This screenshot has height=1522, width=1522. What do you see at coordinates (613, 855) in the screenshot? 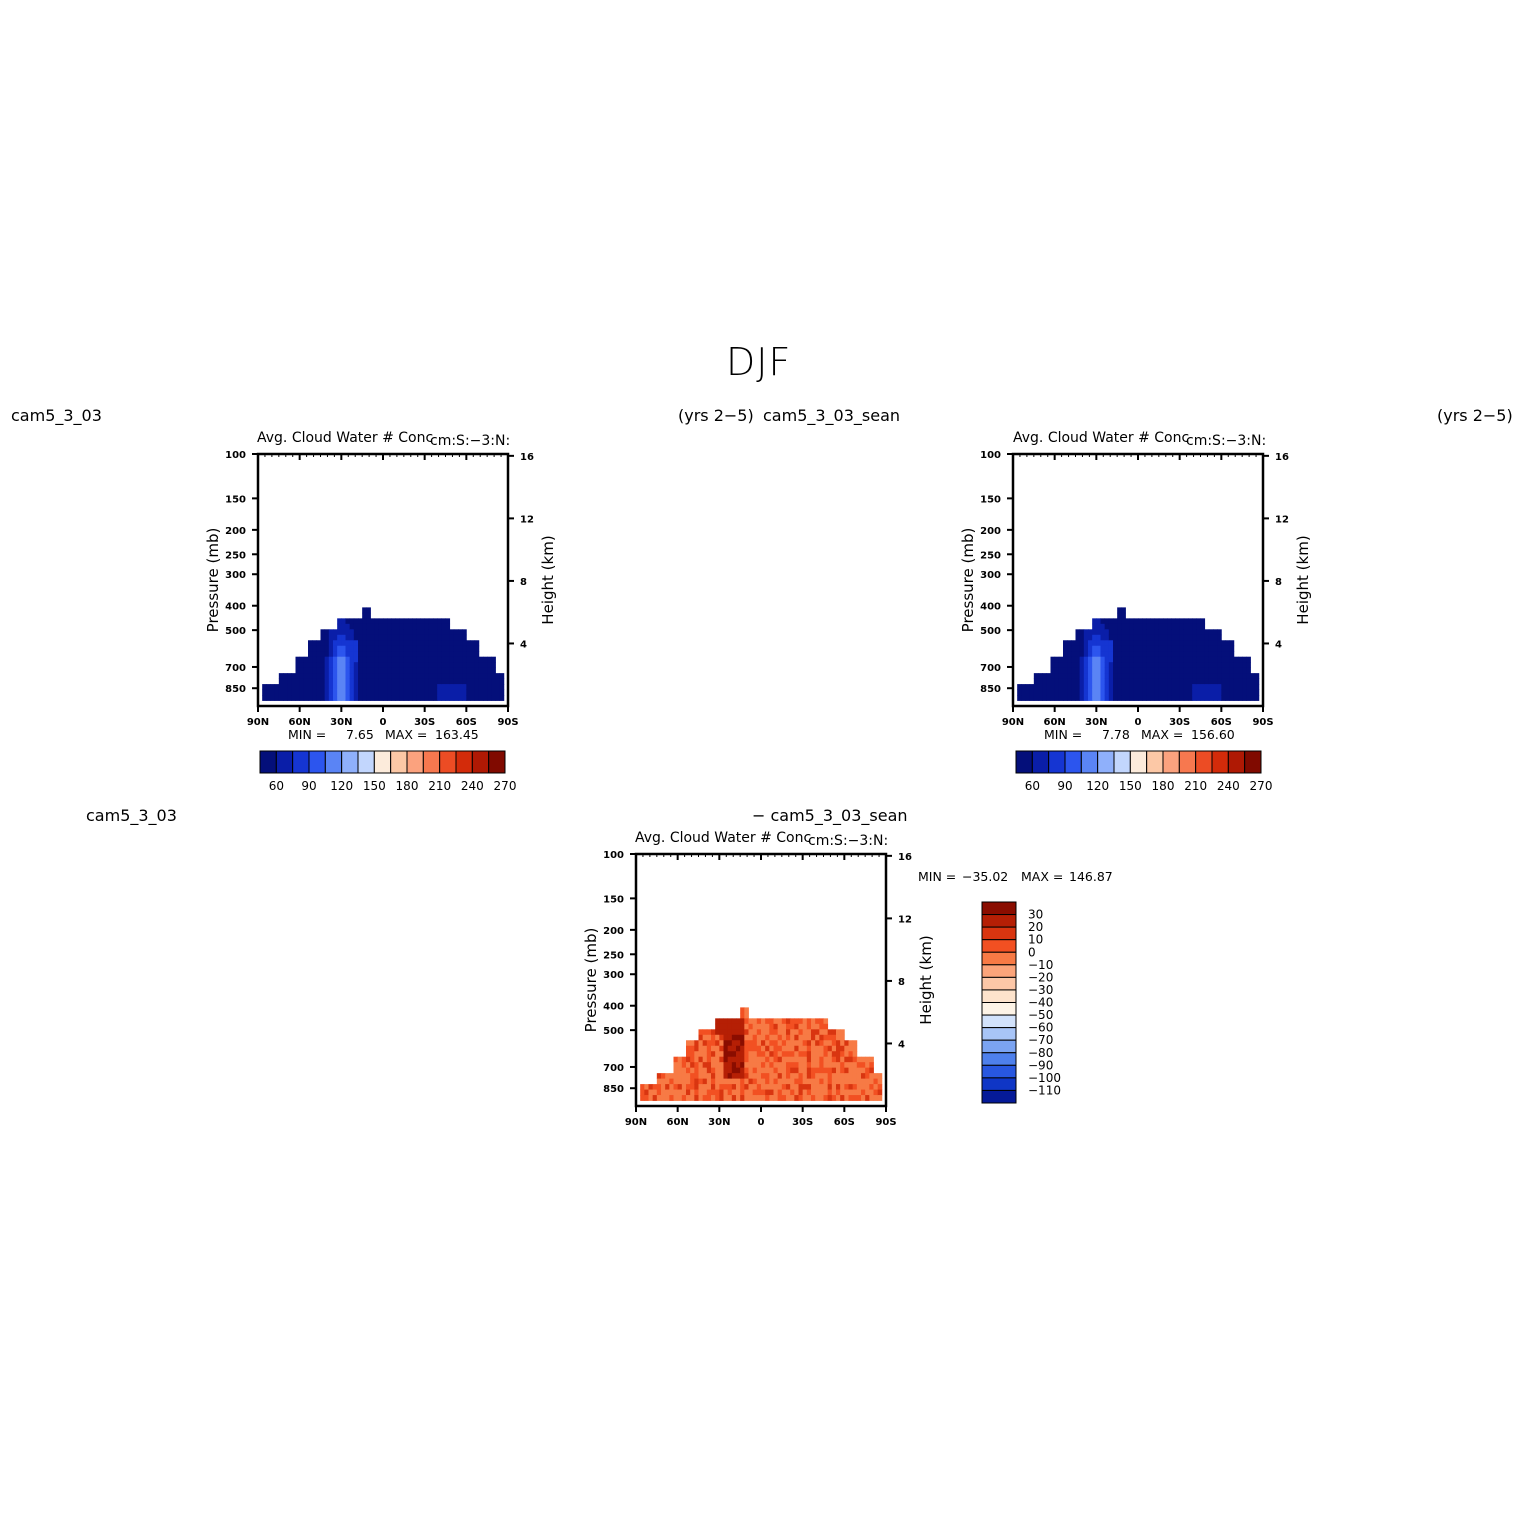
I see `panel-diff-y-tick-label: 100` at bounding box center [613, 855].